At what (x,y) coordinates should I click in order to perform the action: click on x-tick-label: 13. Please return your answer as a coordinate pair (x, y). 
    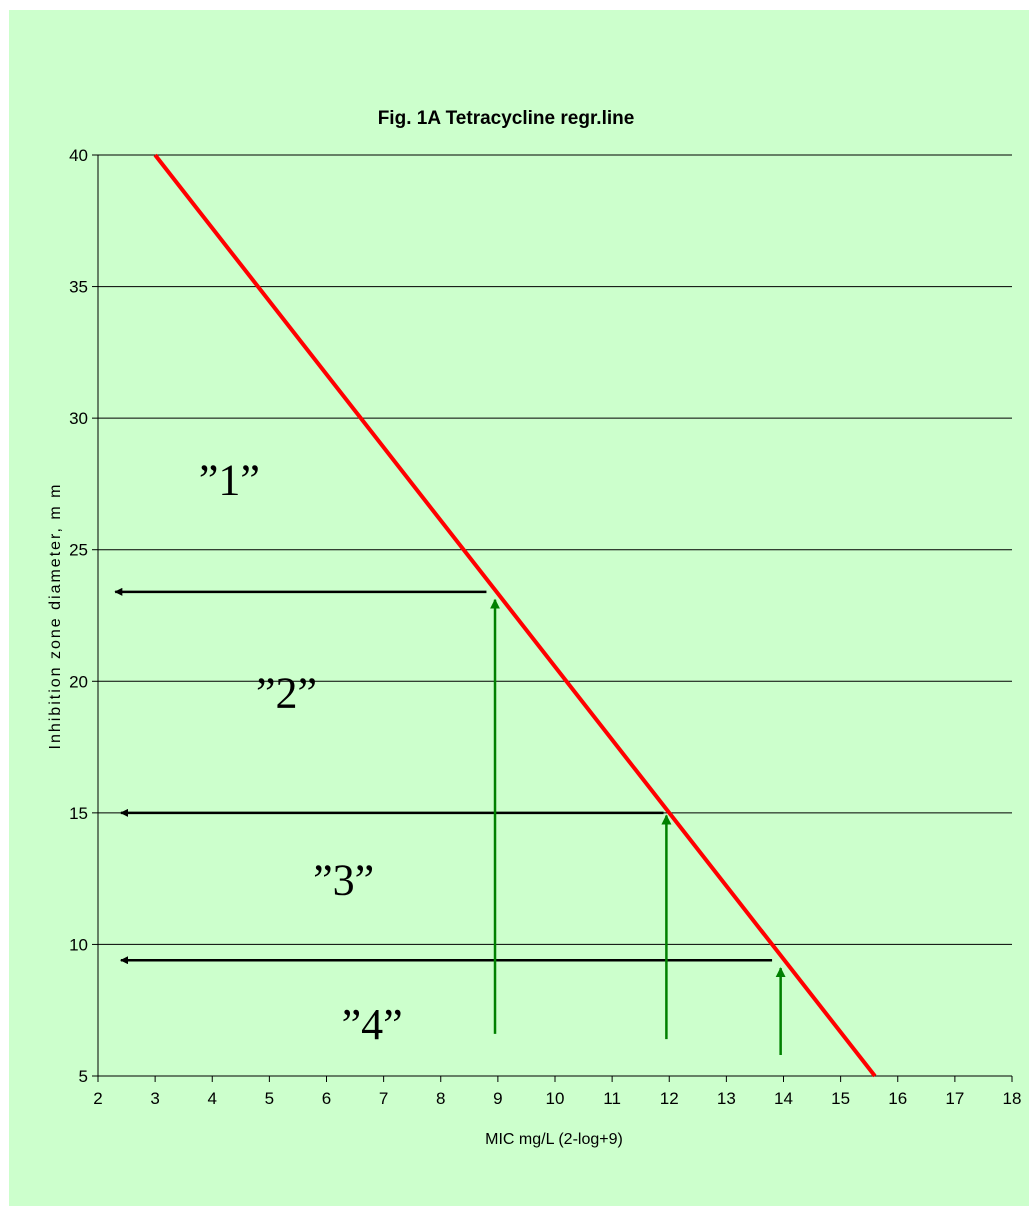
    Looking at the image, I should click on (726, 1098).